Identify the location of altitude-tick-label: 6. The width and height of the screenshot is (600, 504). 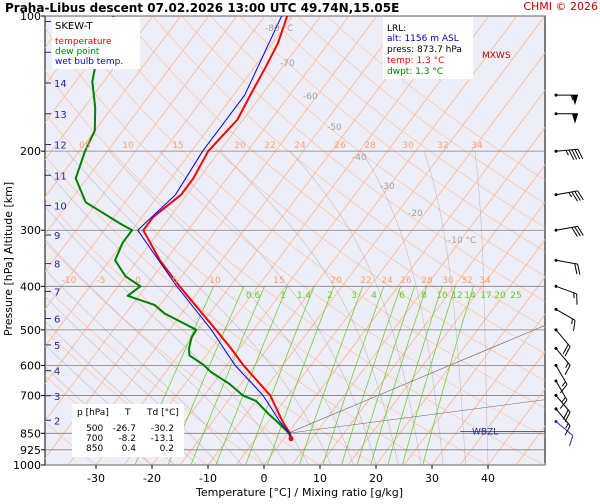
(57, 320).